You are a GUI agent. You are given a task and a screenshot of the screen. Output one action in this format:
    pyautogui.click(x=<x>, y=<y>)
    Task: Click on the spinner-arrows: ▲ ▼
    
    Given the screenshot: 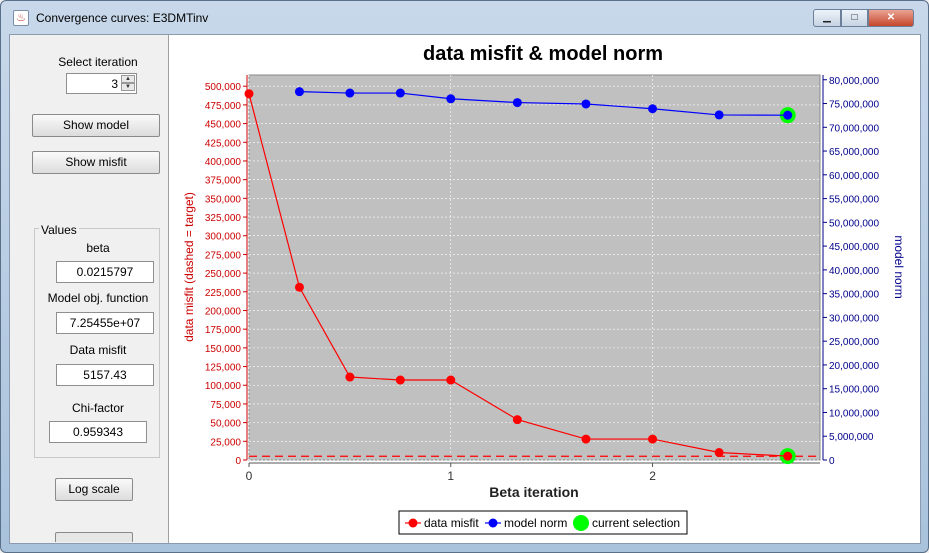 What is the action you would take?
    pyautogui.click(x=128, y=83)
    